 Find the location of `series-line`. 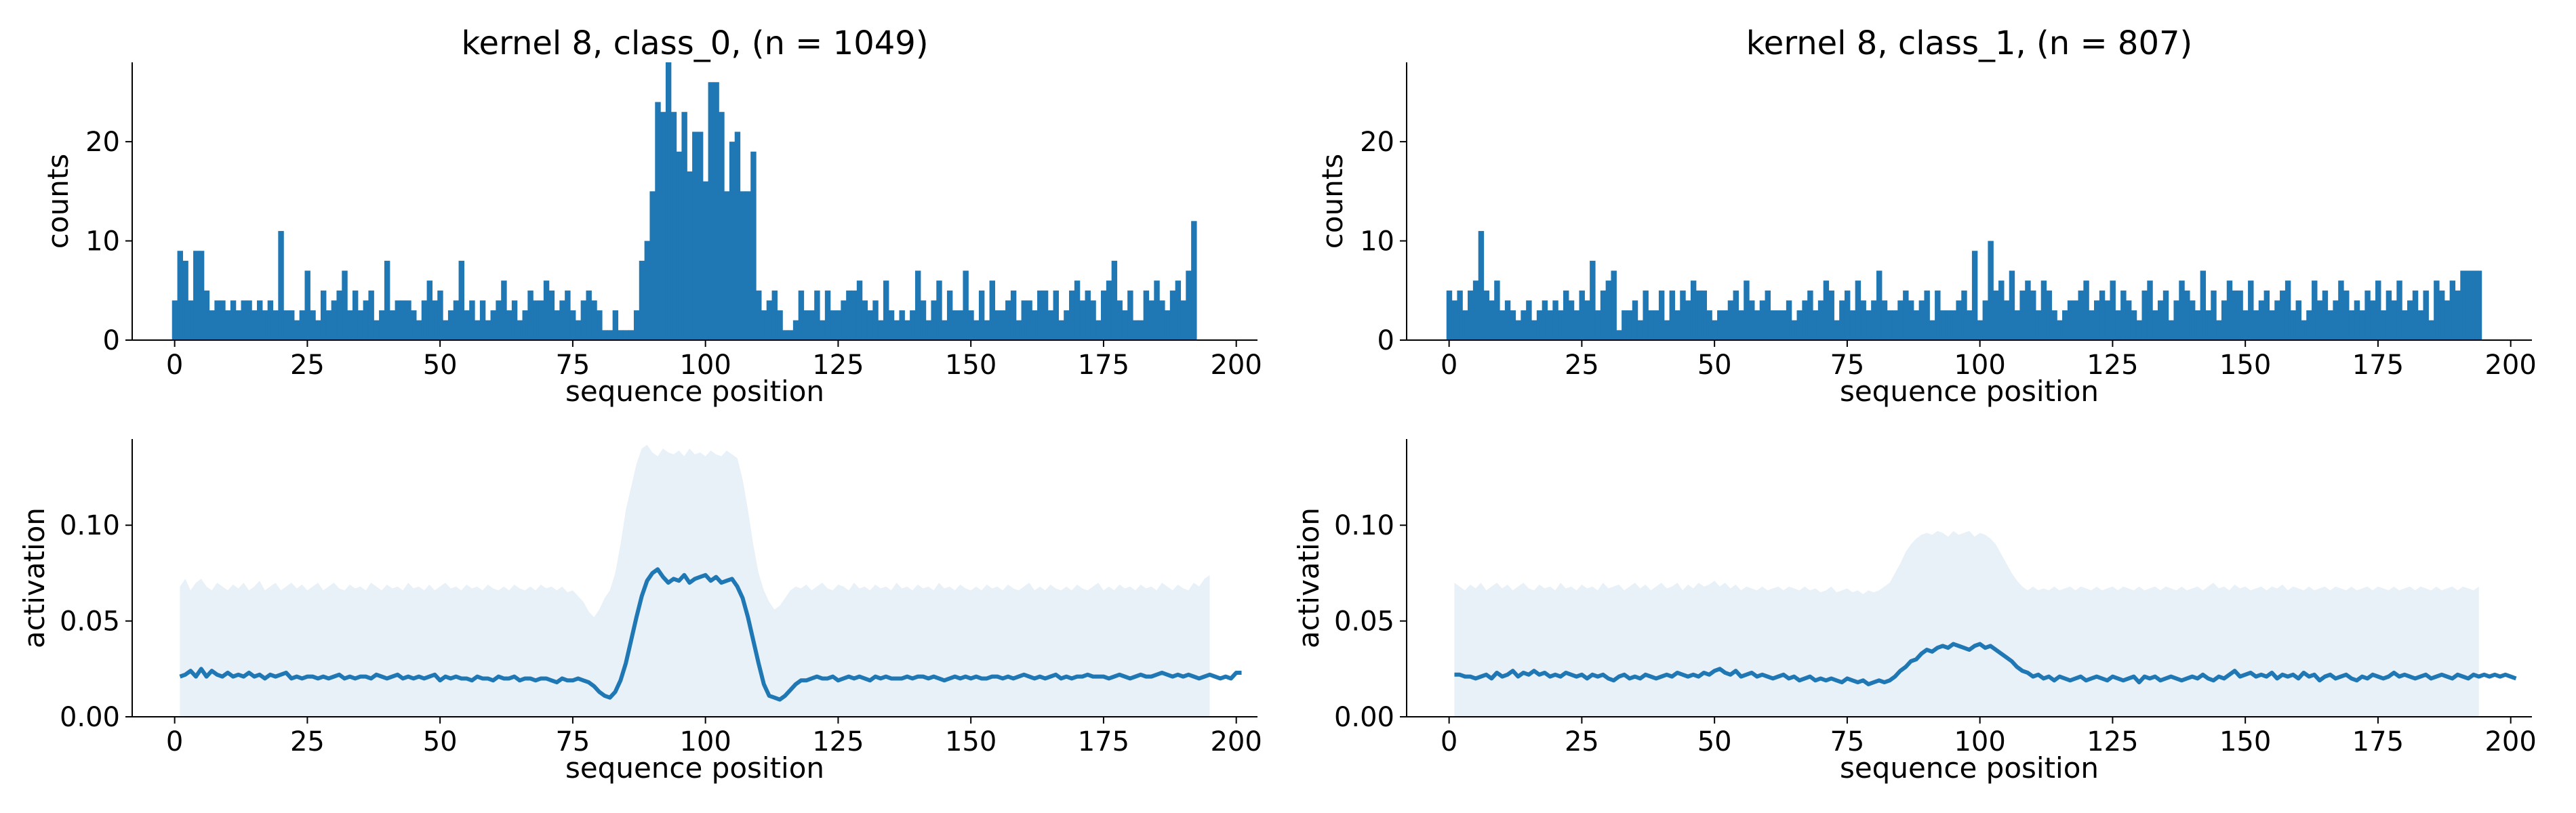

series-line is located at coordinates (710, 634).